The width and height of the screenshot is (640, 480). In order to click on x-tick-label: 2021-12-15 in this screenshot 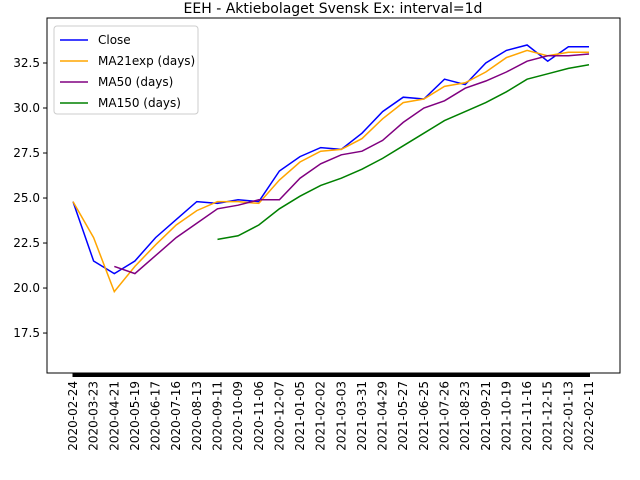, I will do `click(548, 416)`.